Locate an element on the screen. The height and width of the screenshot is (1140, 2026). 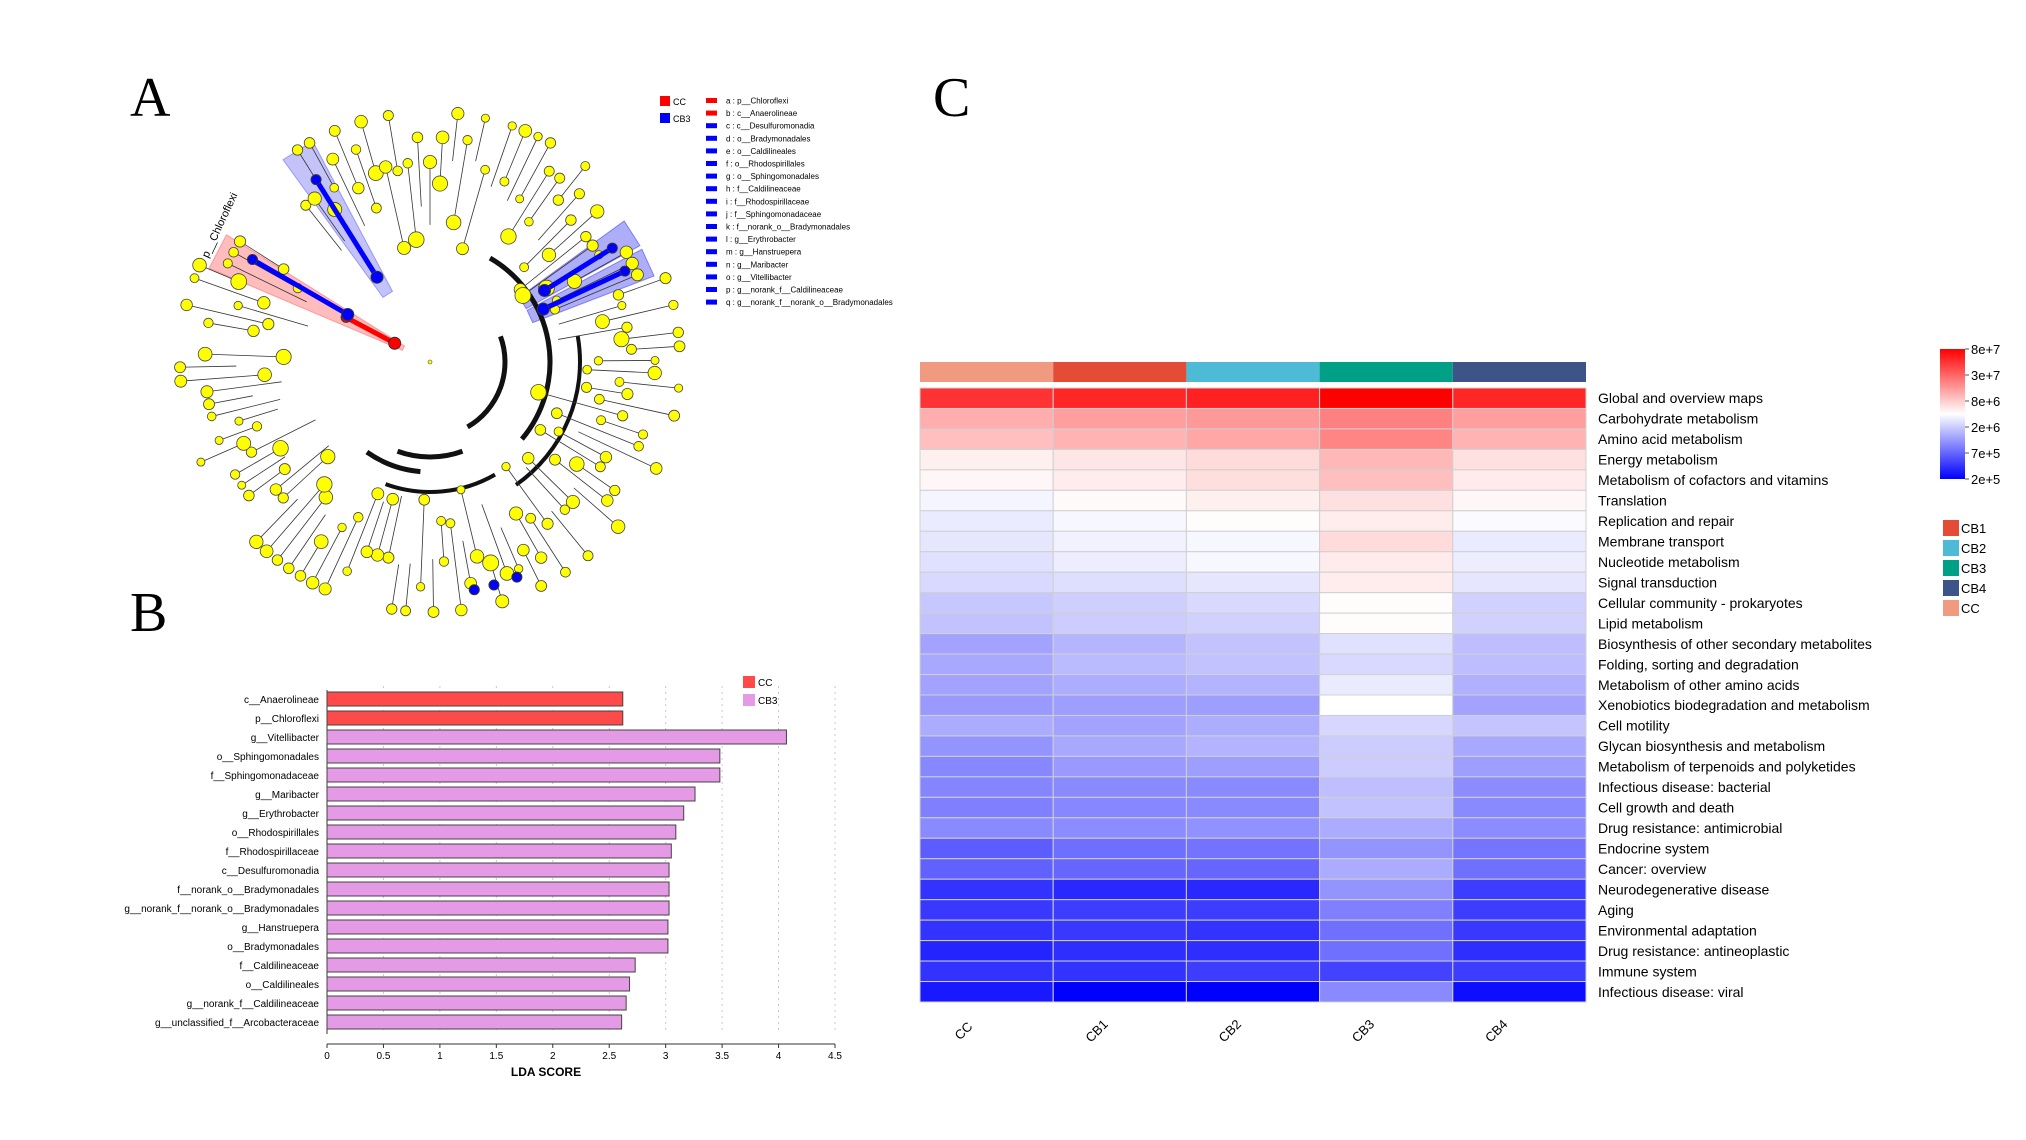
taxon-legend-item: c : c__Desulfuromonadia is located at coordinates (770, 126).